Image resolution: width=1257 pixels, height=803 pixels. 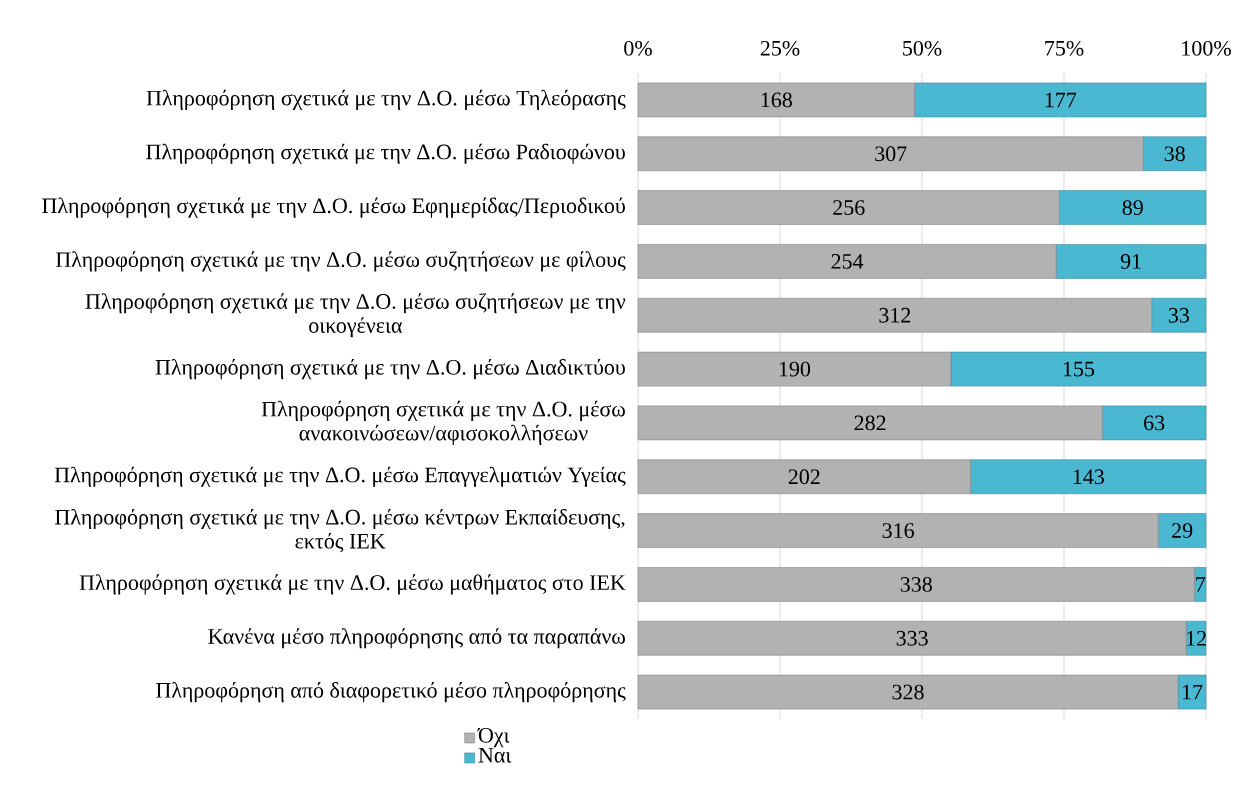 I want to click on data-label: 177, so click(x=1061, y=100).